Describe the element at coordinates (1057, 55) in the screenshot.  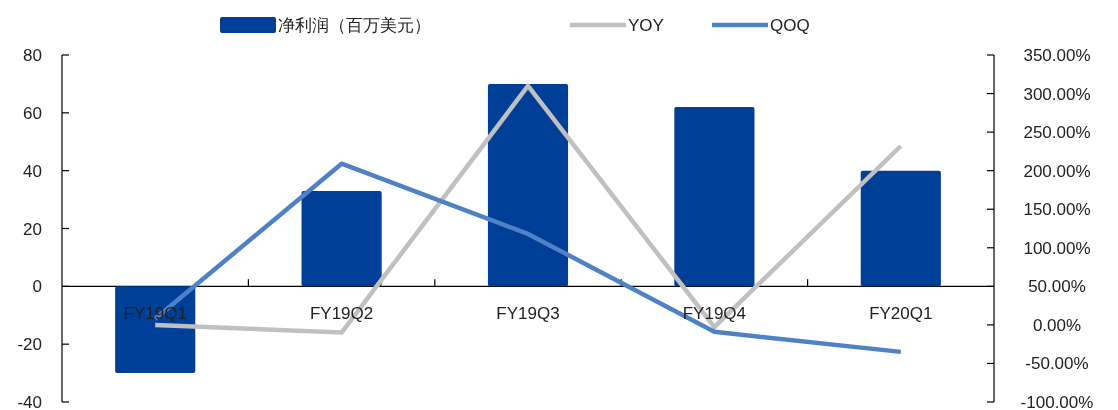
I see `y2-tick-label: 350.00%` at that location.